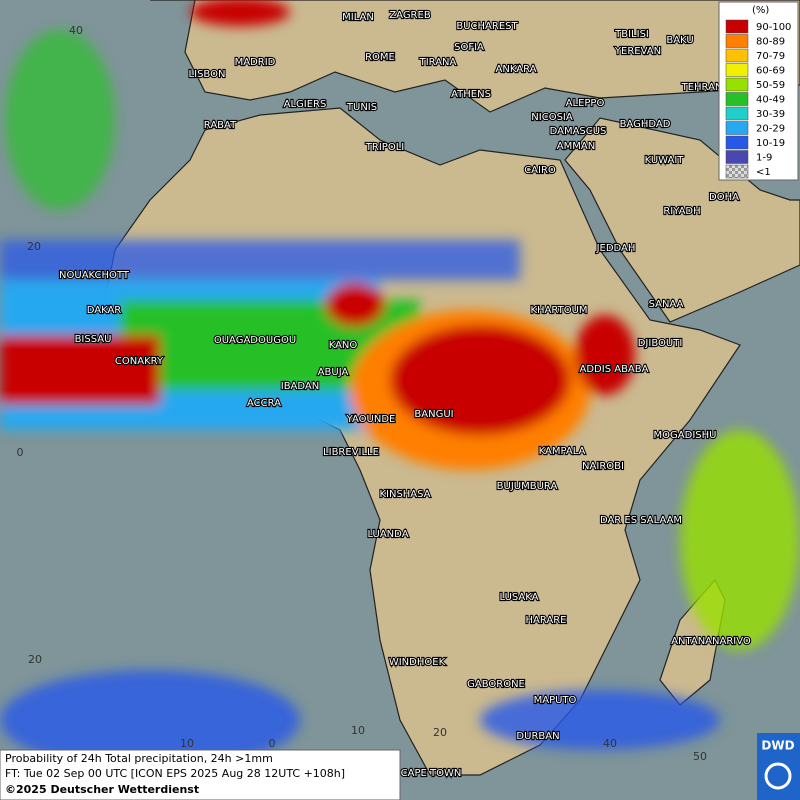  I want to click on city-label: YEREVAN, so click(637, 51).